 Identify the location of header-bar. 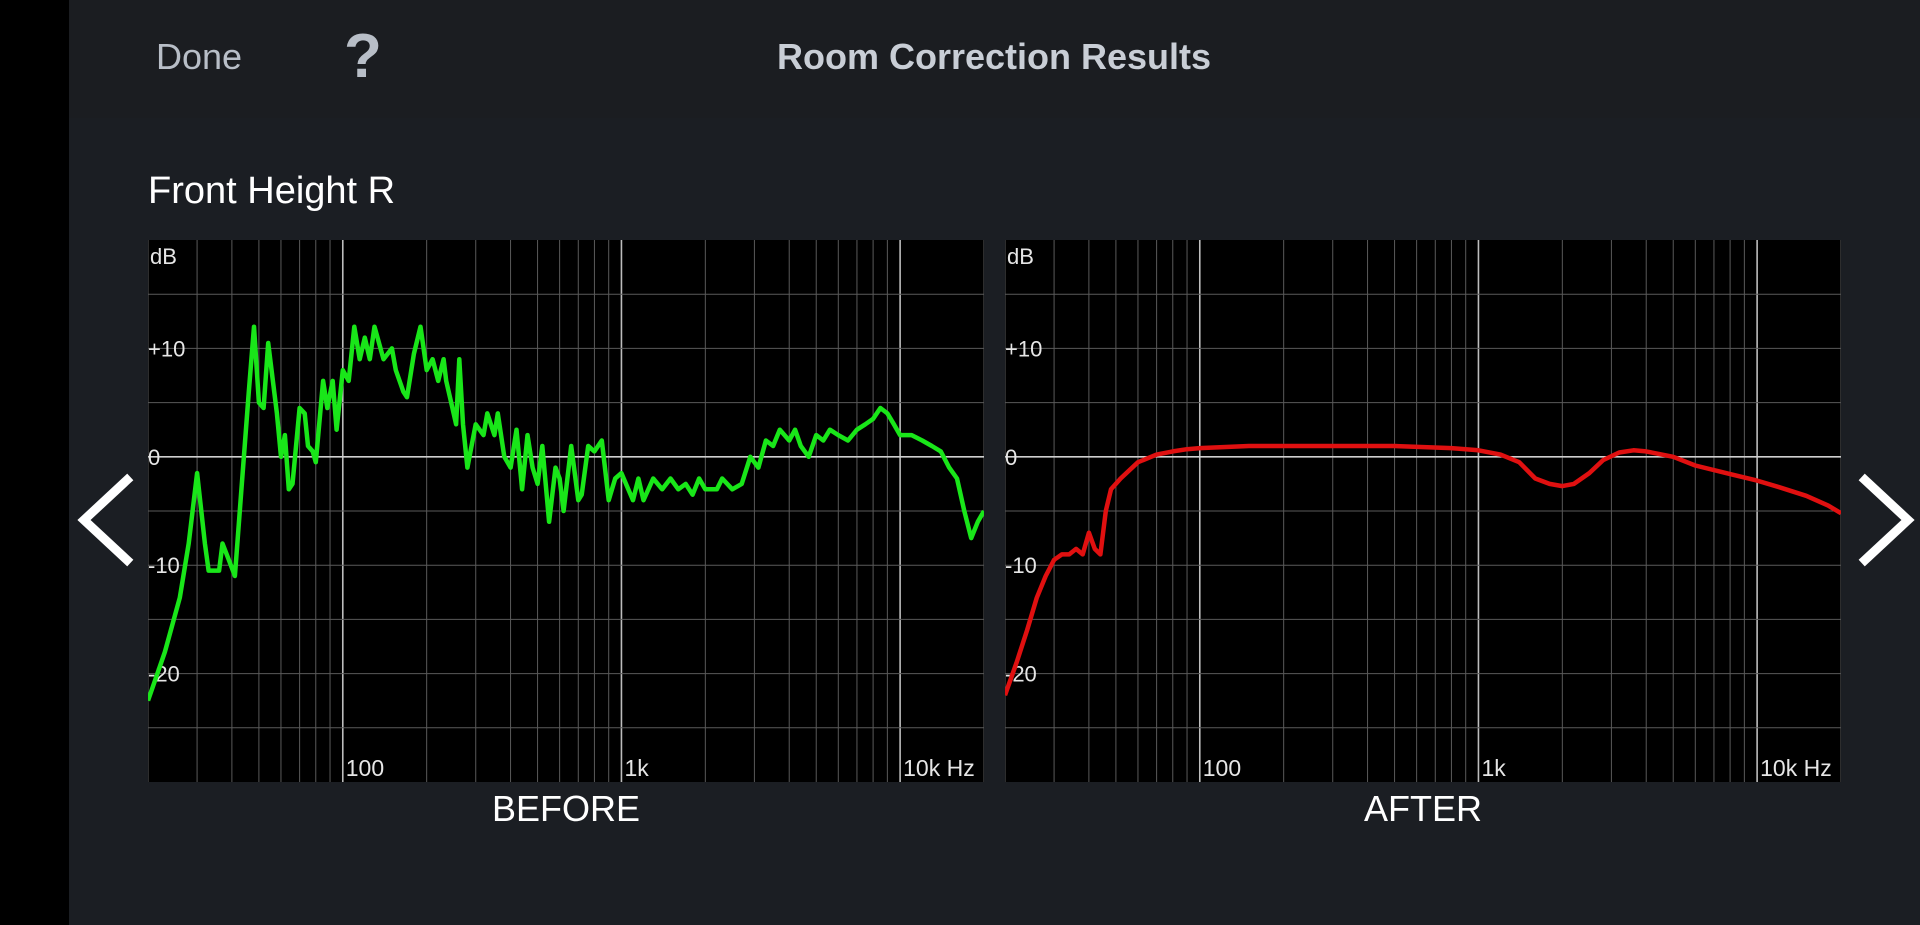
(994, 59).